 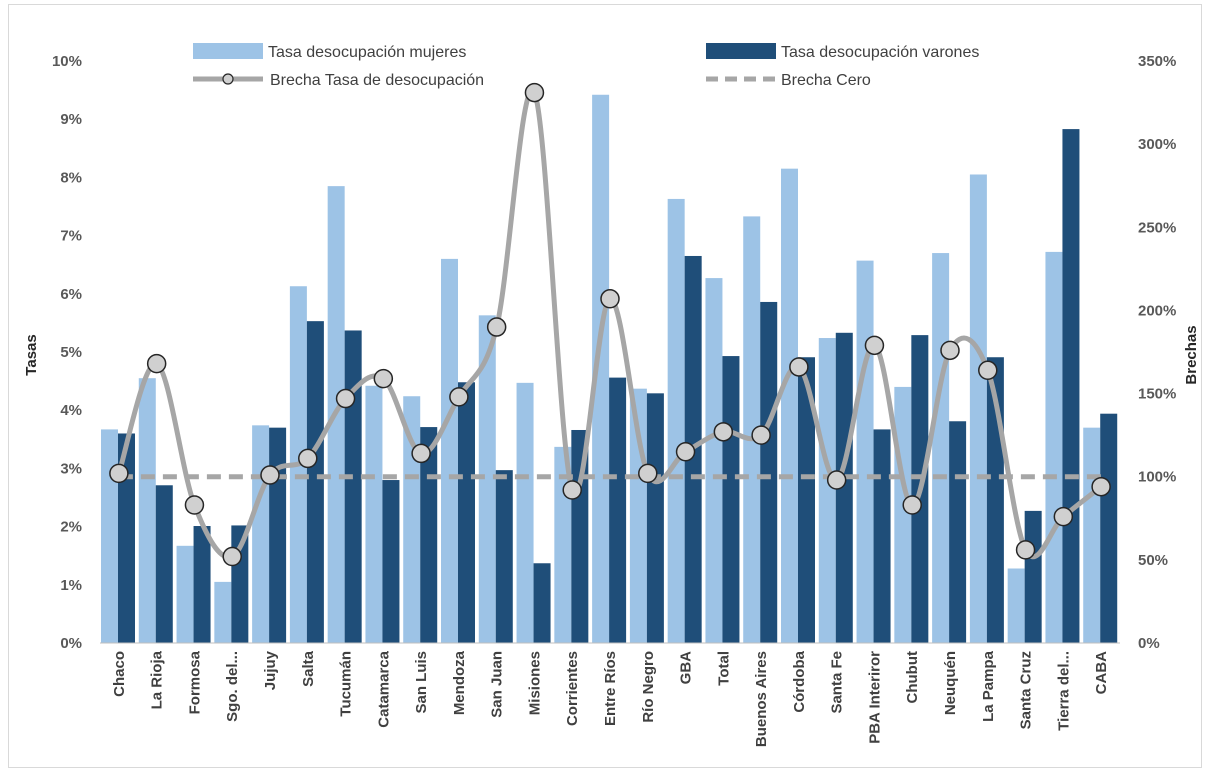 What do you see at coordinates (723, 668) in the screenshot?
I see `x-tick-label: Total` at bounding box center [723, 668].